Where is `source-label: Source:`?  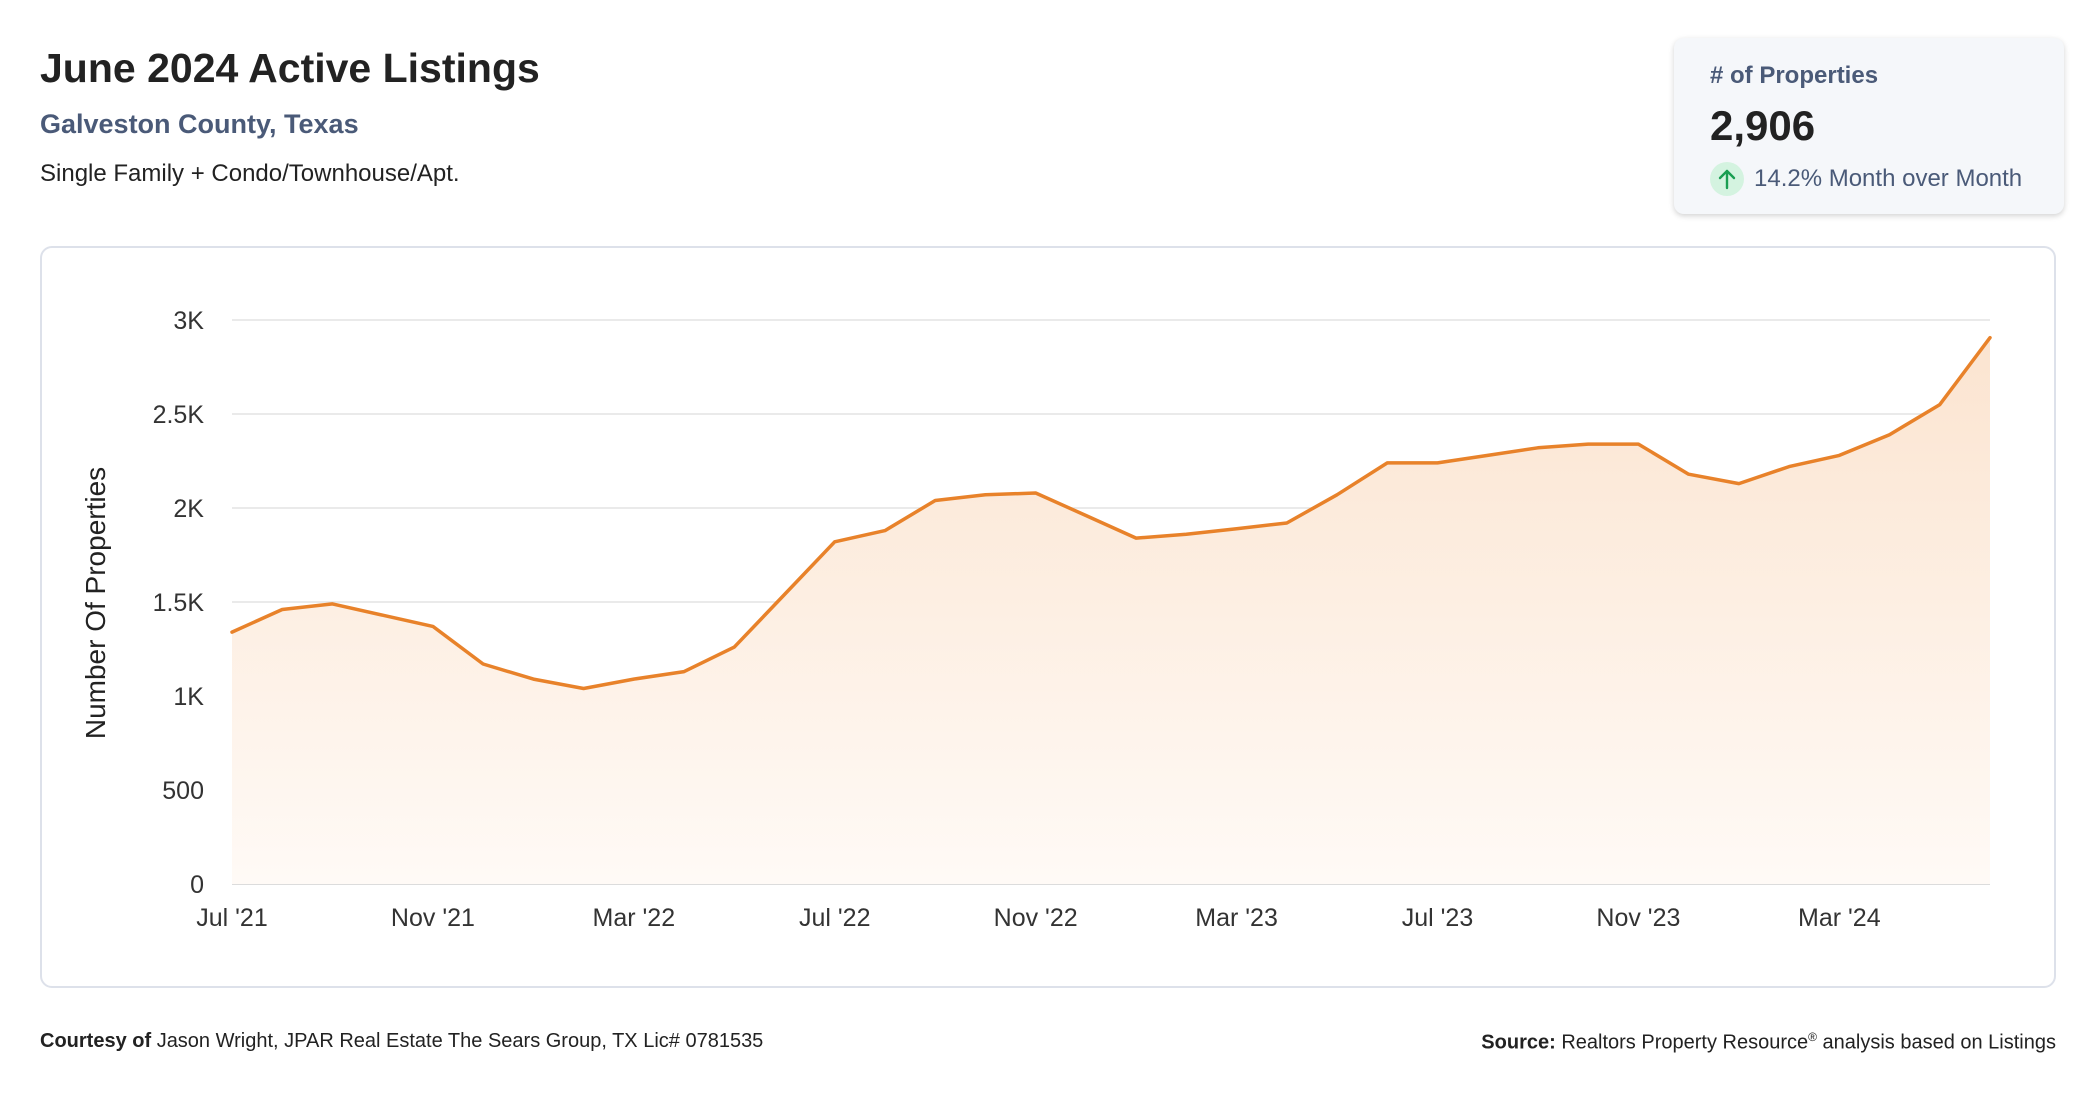 source-label: Source: is located at coordinates (1518, 1042).